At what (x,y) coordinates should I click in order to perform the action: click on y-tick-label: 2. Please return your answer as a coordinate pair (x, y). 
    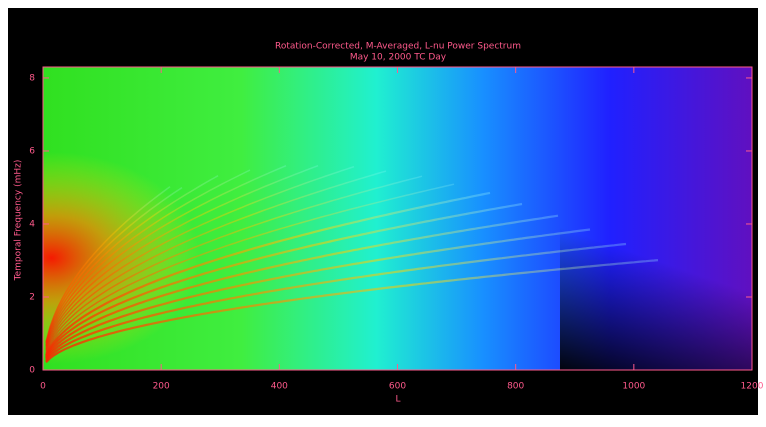
    Looking at the image, I should click on (32, 297).